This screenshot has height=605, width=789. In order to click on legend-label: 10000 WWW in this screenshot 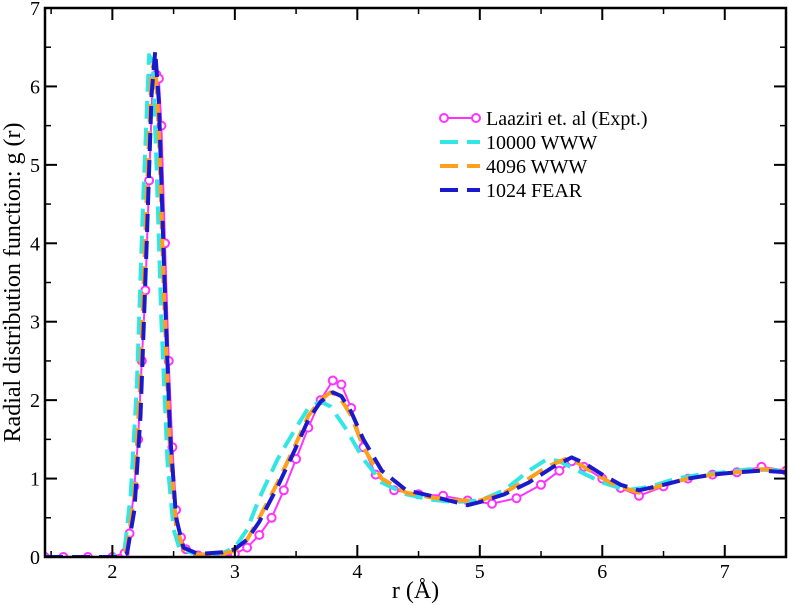, I will do `click(541, 143)`.